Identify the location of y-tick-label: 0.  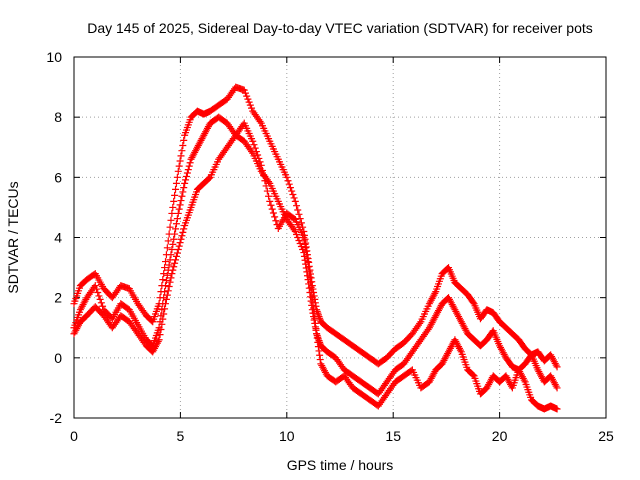
(58, 358).